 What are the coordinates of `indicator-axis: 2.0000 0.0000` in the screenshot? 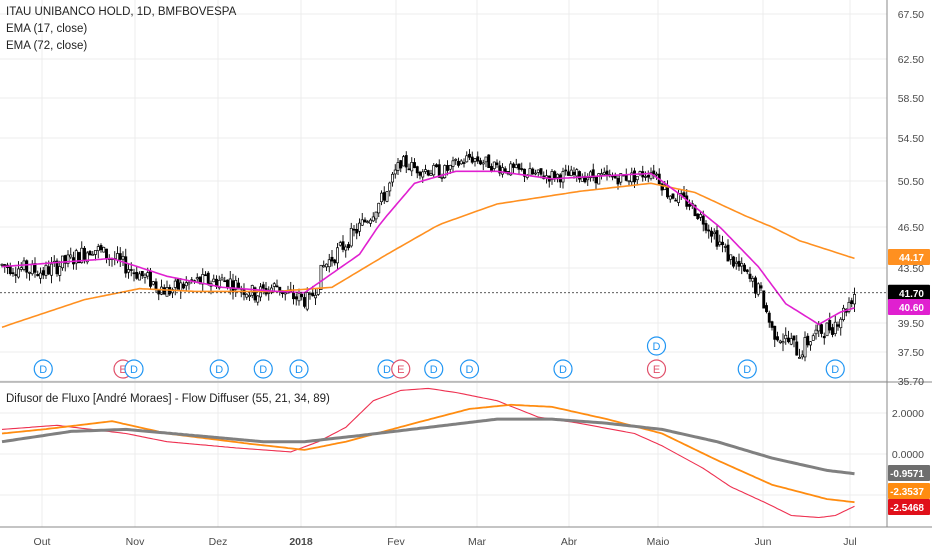 It's located at (908, 434).